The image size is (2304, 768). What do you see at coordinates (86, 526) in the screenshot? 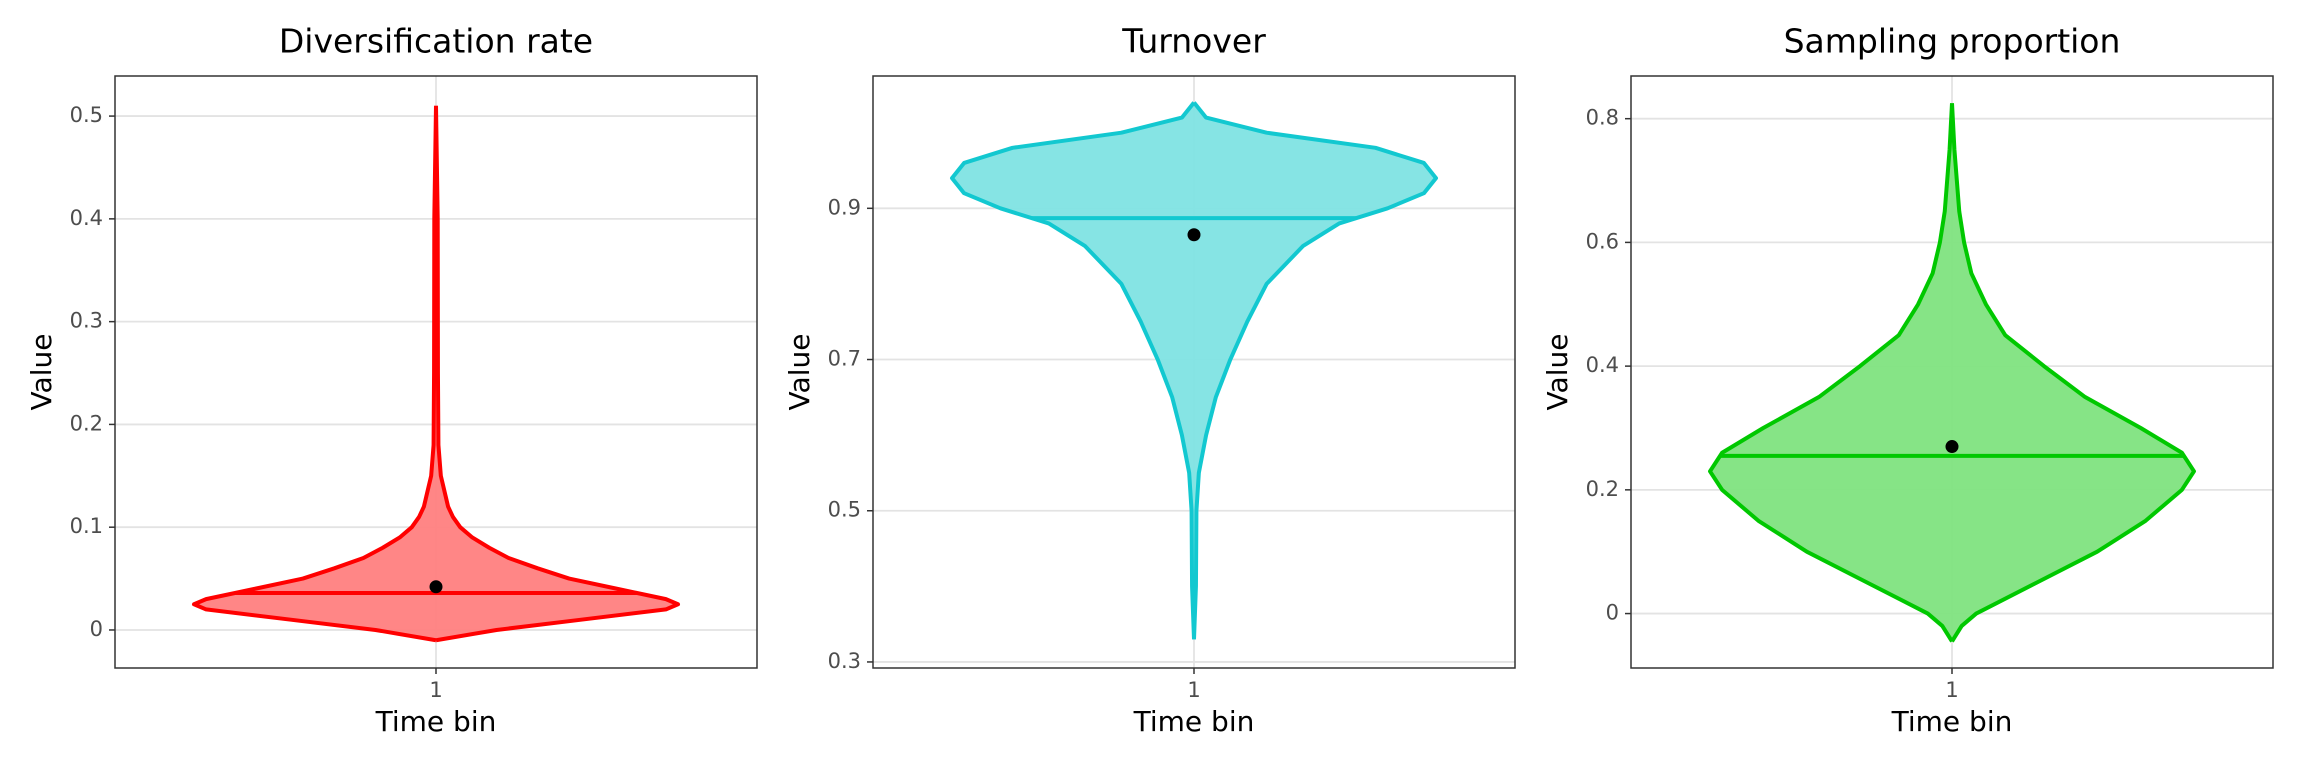
I see `y-tick-label: 0.1` at bounding box center [86, 526].